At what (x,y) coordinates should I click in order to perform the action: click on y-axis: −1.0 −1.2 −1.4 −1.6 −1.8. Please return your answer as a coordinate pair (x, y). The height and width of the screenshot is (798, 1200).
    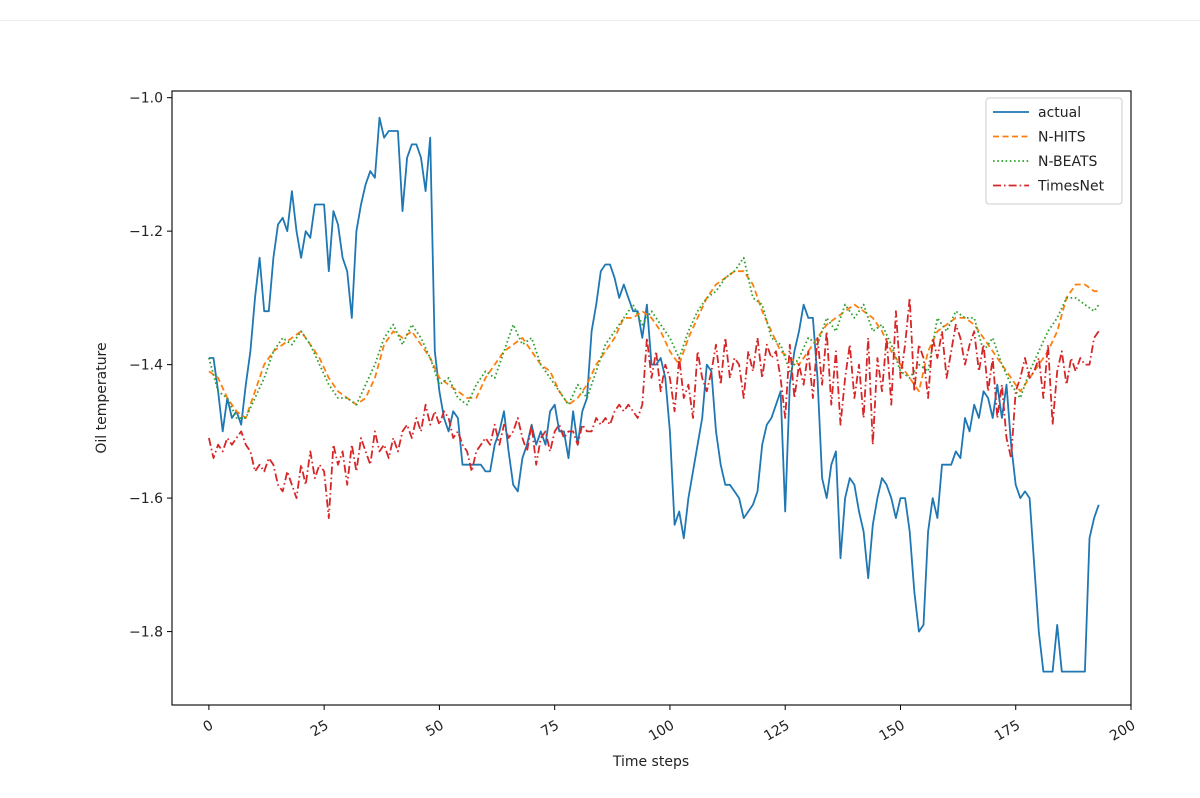
    Looking at the image, I should click on (150, 366).